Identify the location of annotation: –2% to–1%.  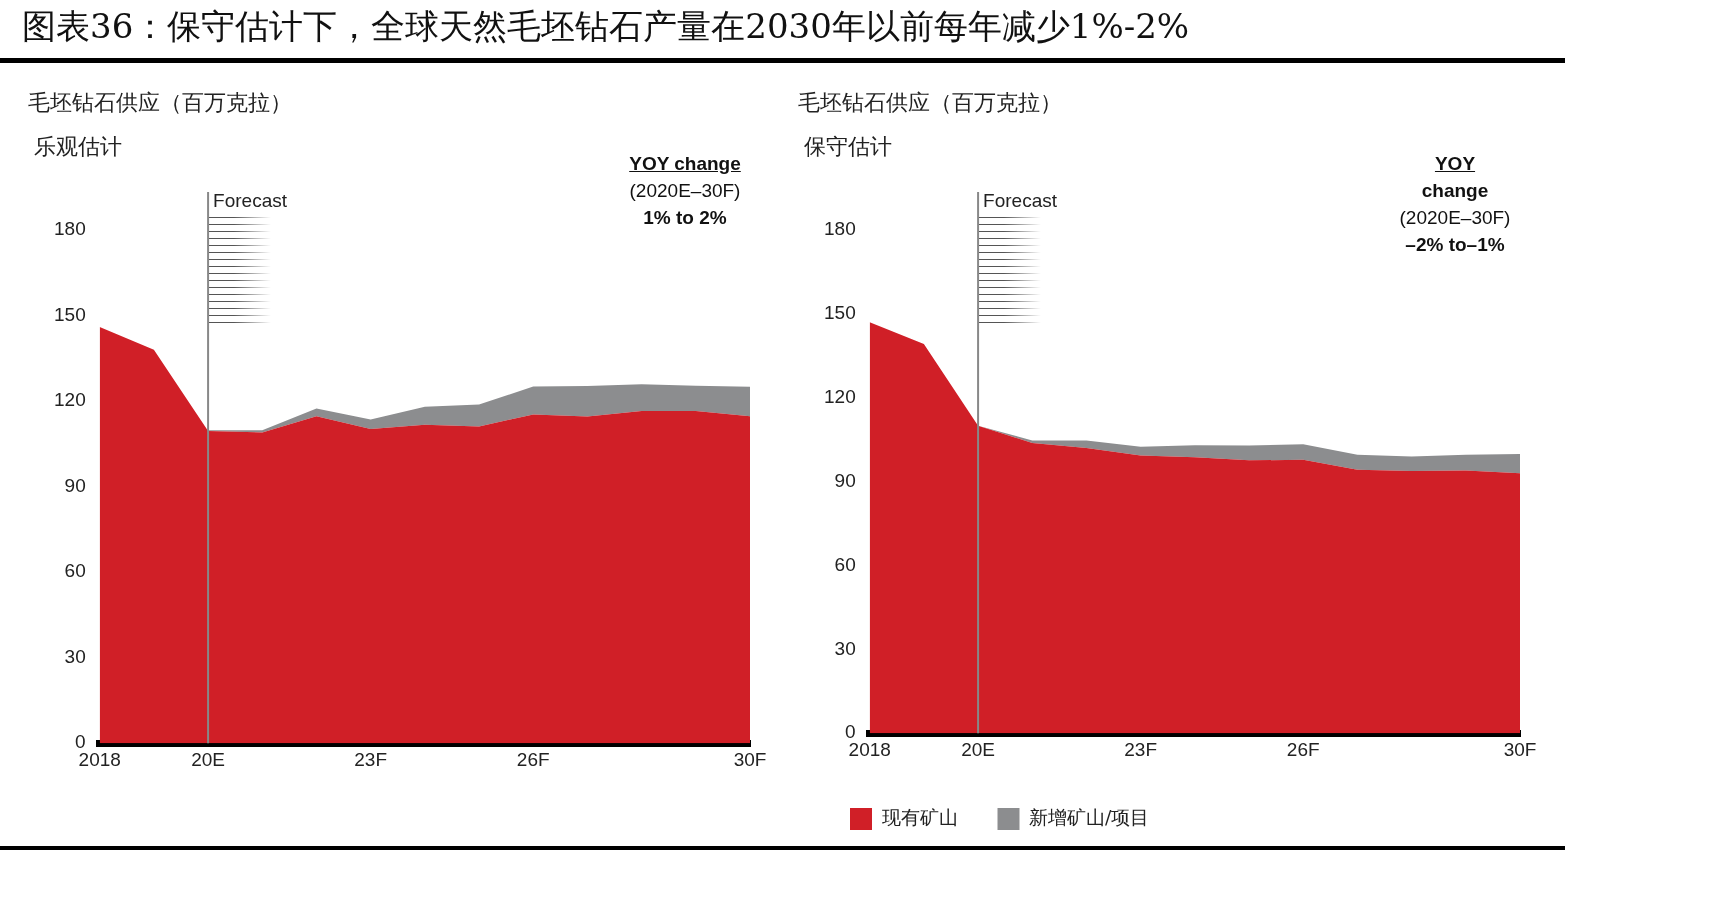
(1455, 245).